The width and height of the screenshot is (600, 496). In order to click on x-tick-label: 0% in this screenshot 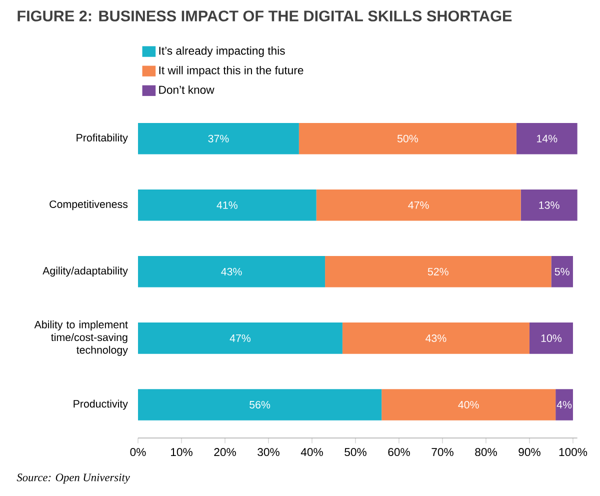, I will do `click(138, 452)`.